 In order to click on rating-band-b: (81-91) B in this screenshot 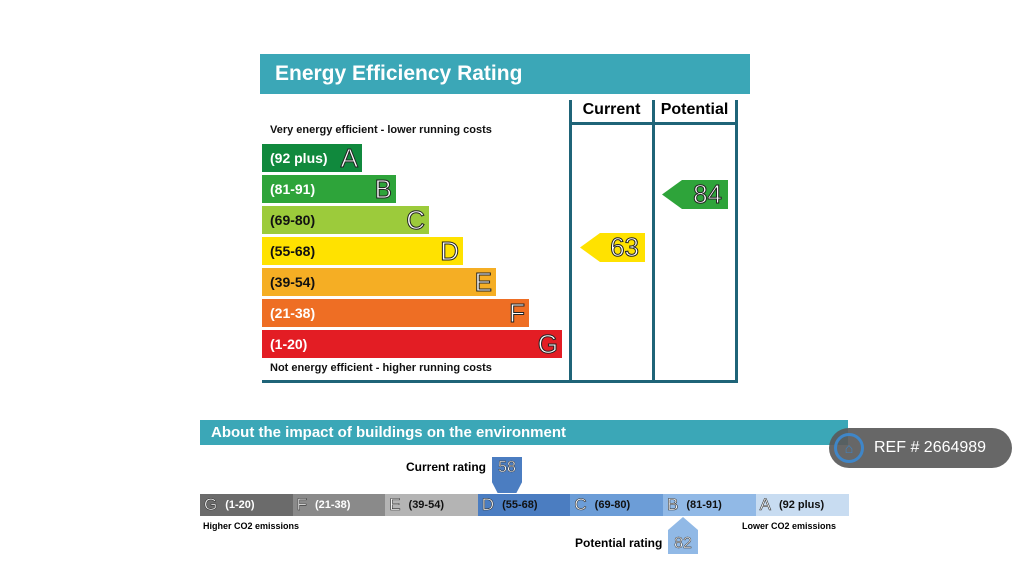, I will do `click(329, 188)`.